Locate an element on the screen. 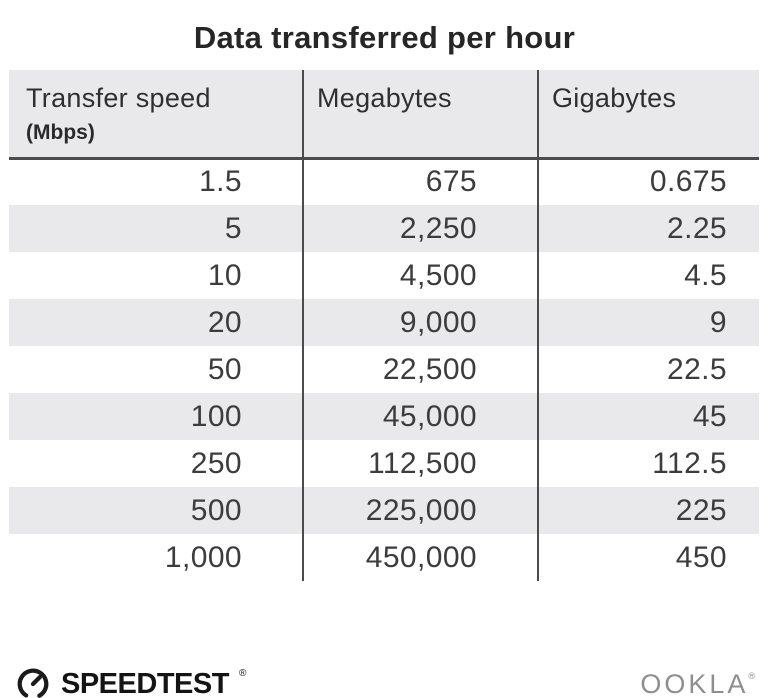 The width and height of the screenshot is (769, 698). ookla-logo: OOKLA ® is located at coordinates (697, 683).